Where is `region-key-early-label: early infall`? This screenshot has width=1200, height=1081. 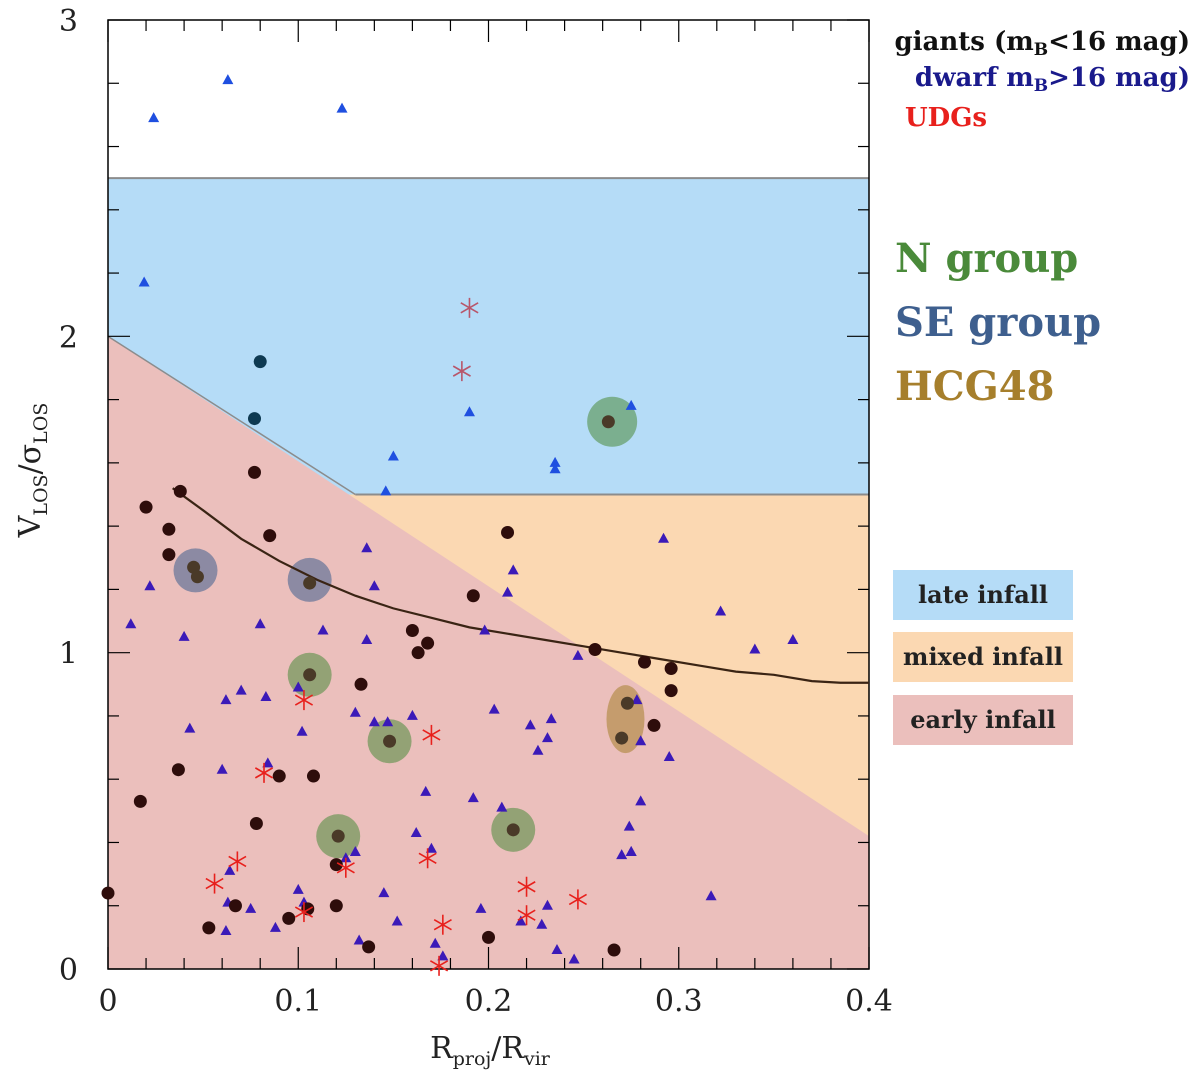
region-key-early-label: early infall is located at coordinates (983, 719).